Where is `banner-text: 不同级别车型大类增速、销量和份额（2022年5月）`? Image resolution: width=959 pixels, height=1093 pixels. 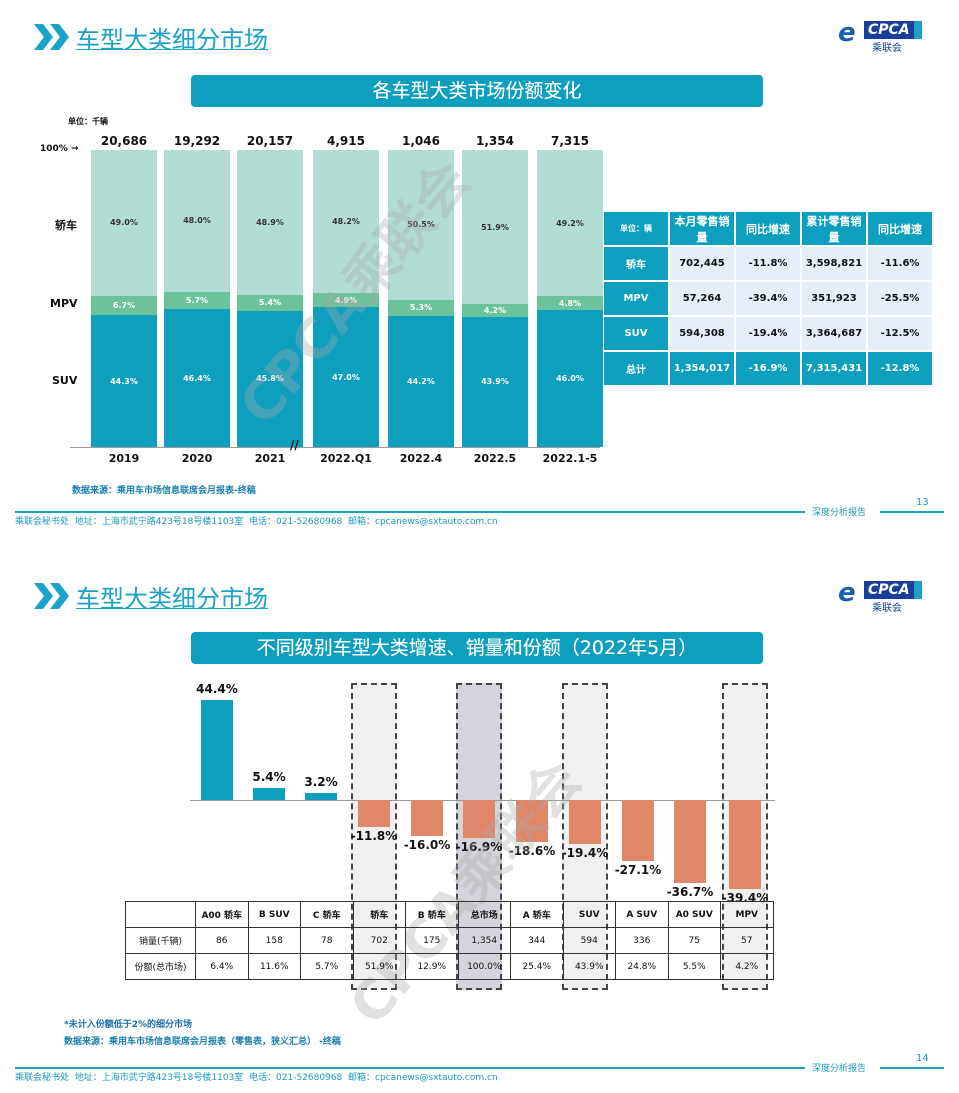 banner-text: 不同级别车型大类增速、销量和份额（2022年5月） is located at coordinates (477, 648).